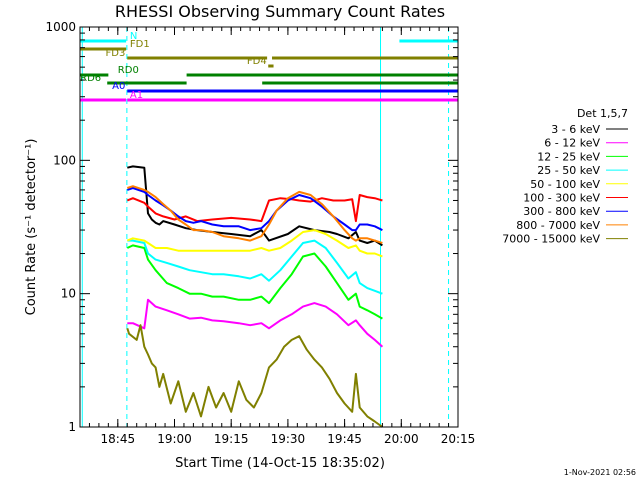  Describe the element at coordinates (568, 170) in the screenshot. I see `legend-label: 25 - 50 keV` at that location.